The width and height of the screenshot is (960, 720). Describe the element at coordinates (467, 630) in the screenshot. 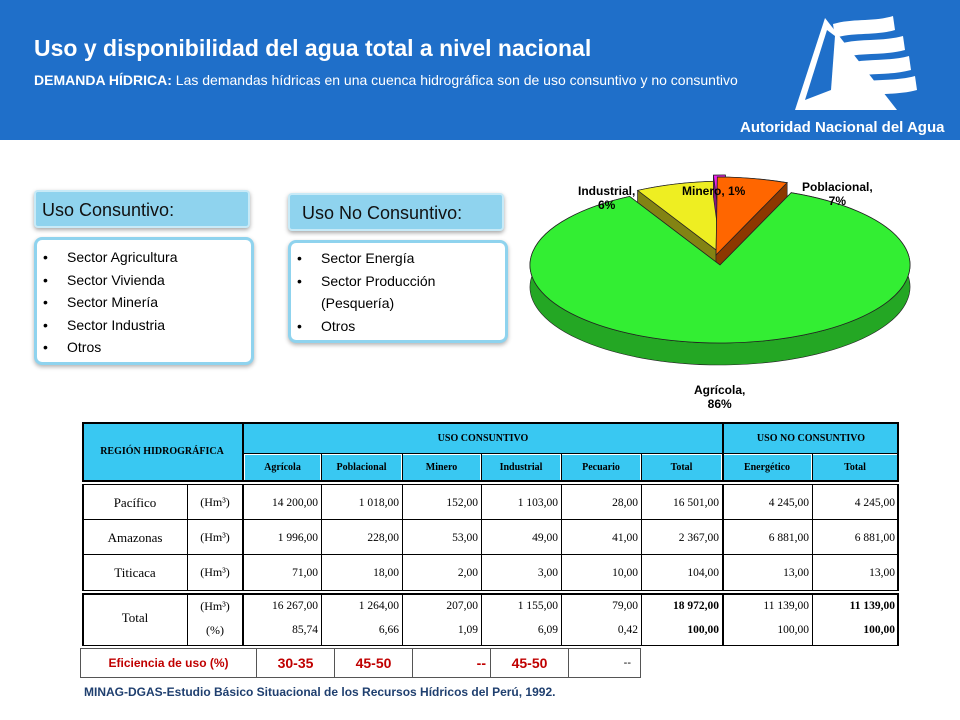

I see `percent-value: 1,09` at that location.